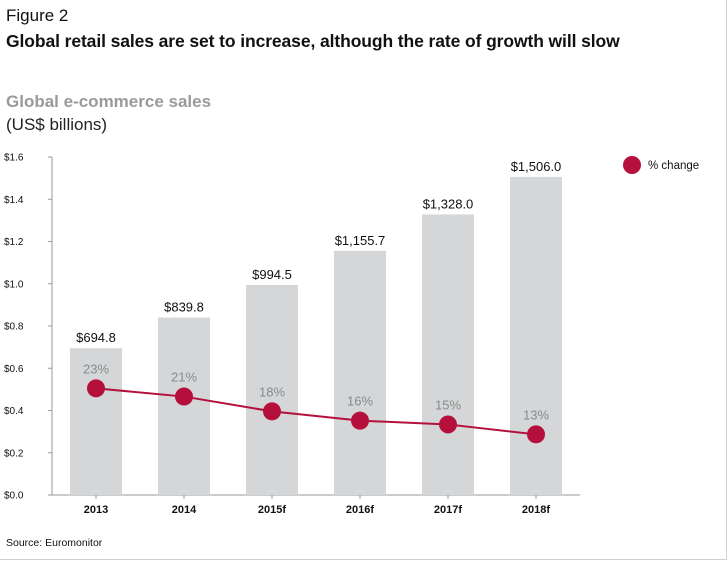  Describe the element at coordinates (632, 165) in the screenshot. I see `legend-marker` at that location.